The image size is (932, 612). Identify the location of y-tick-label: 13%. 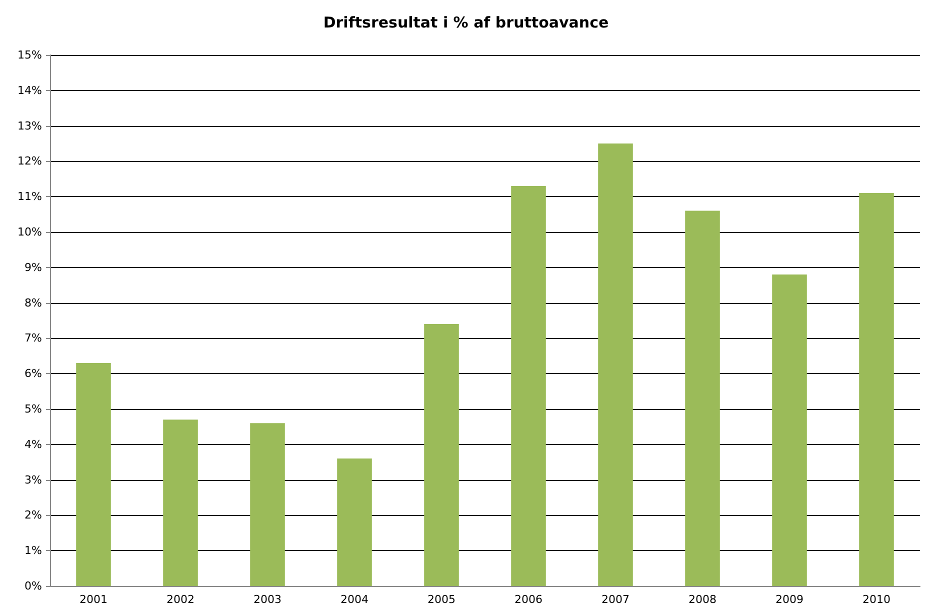
(30, 125).